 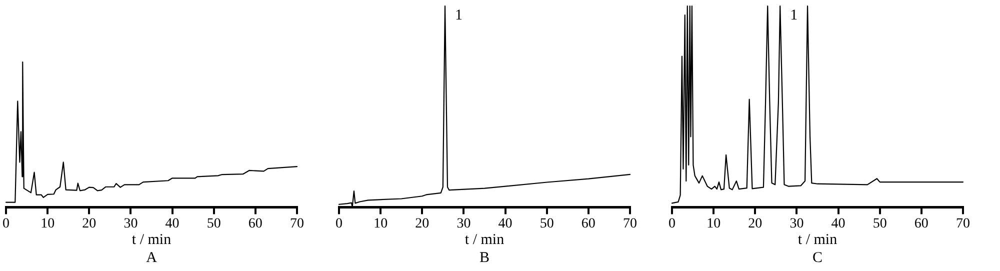 What do you see at coordinates (817, 258) in the screenshot?
I see `text: C` at bounding box center [817, 258].